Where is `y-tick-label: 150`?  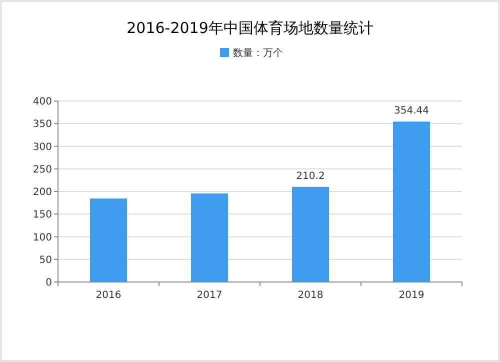 y-tick-label: 150 is located at coordinates (42, 215).